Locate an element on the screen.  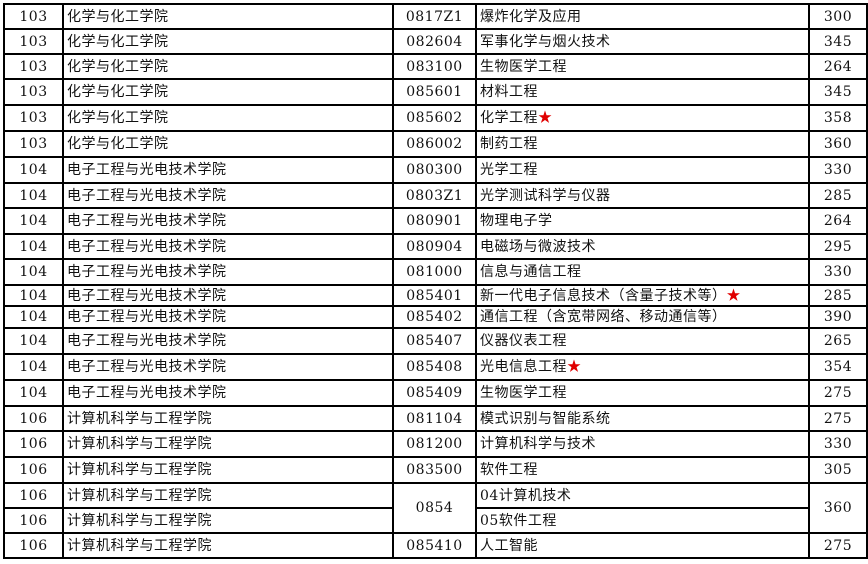
major-name-cell: 计算机科学与技术 is located at coordinates (642, 444).